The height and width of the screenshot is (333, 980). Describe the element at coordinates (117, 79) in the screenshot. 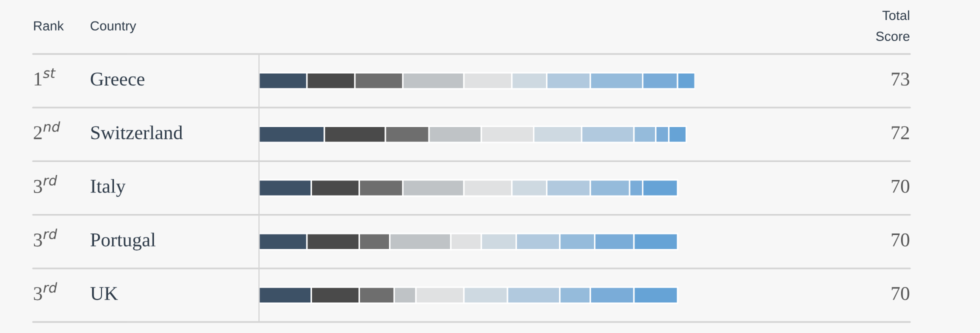

I see `y-tick-label: Greece` at that location.